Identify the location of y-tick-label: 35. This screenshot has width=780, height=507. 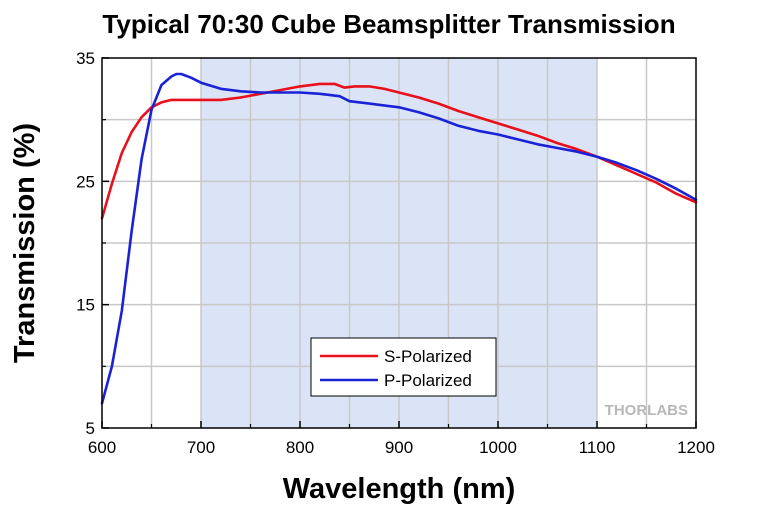
(85, 58).